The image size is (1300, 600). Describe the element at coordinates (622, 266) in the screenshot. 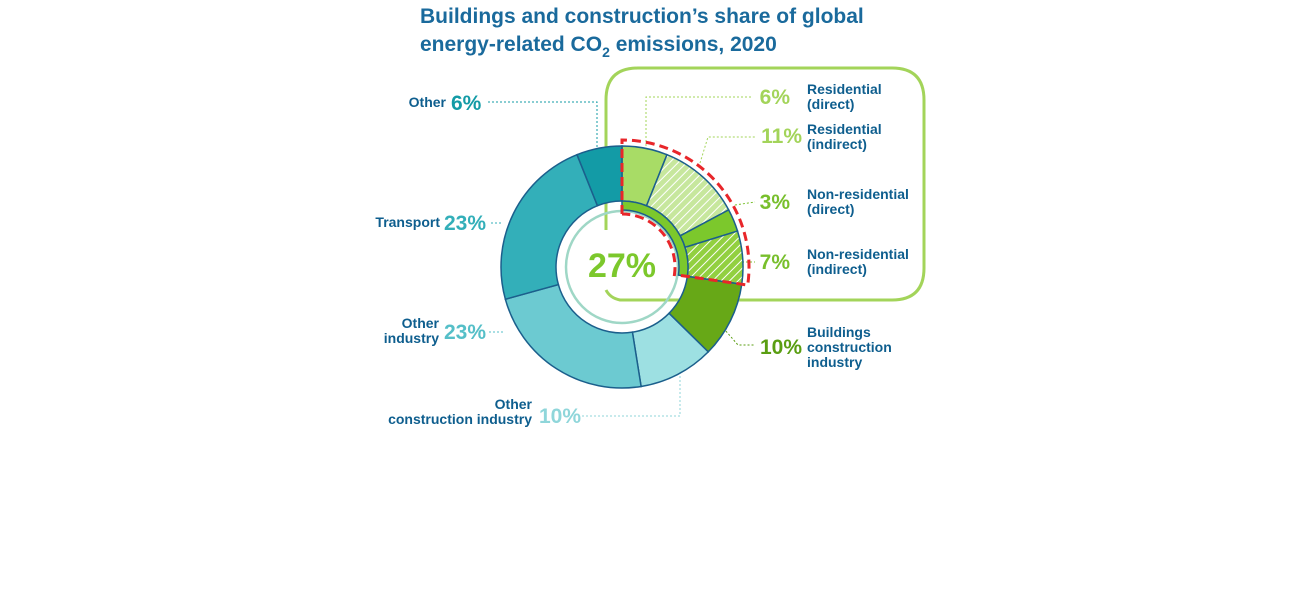

I see `center-label: 27%` at that location.